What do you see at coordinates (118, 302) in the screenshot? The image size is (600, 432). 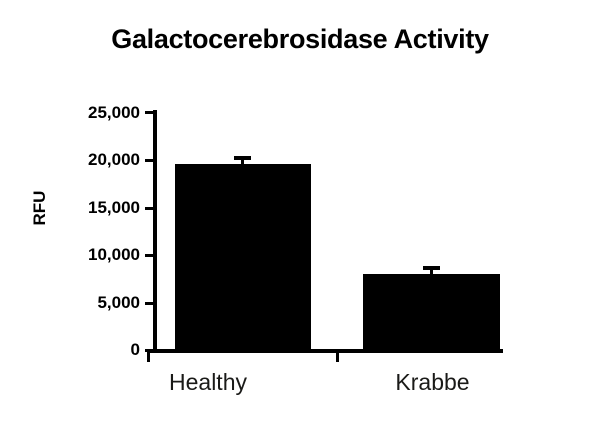 I see `y-tick-label-5000: 5,000` at bounding box center [118, 302].